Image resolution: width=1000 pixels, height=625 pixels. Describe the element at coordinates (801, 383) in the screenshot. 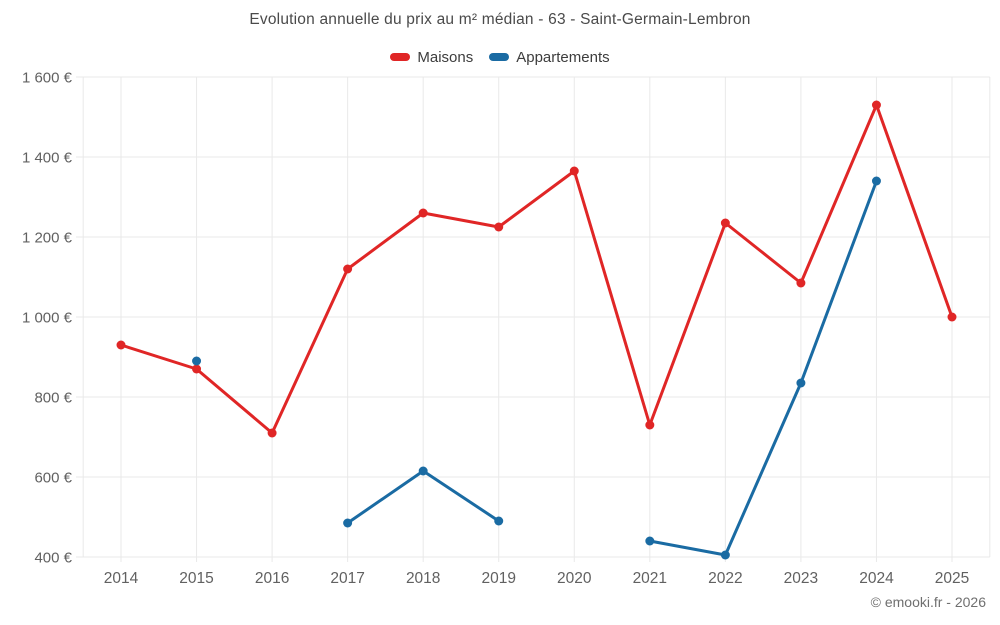

I see `data-point-appartements-2023` at that location.